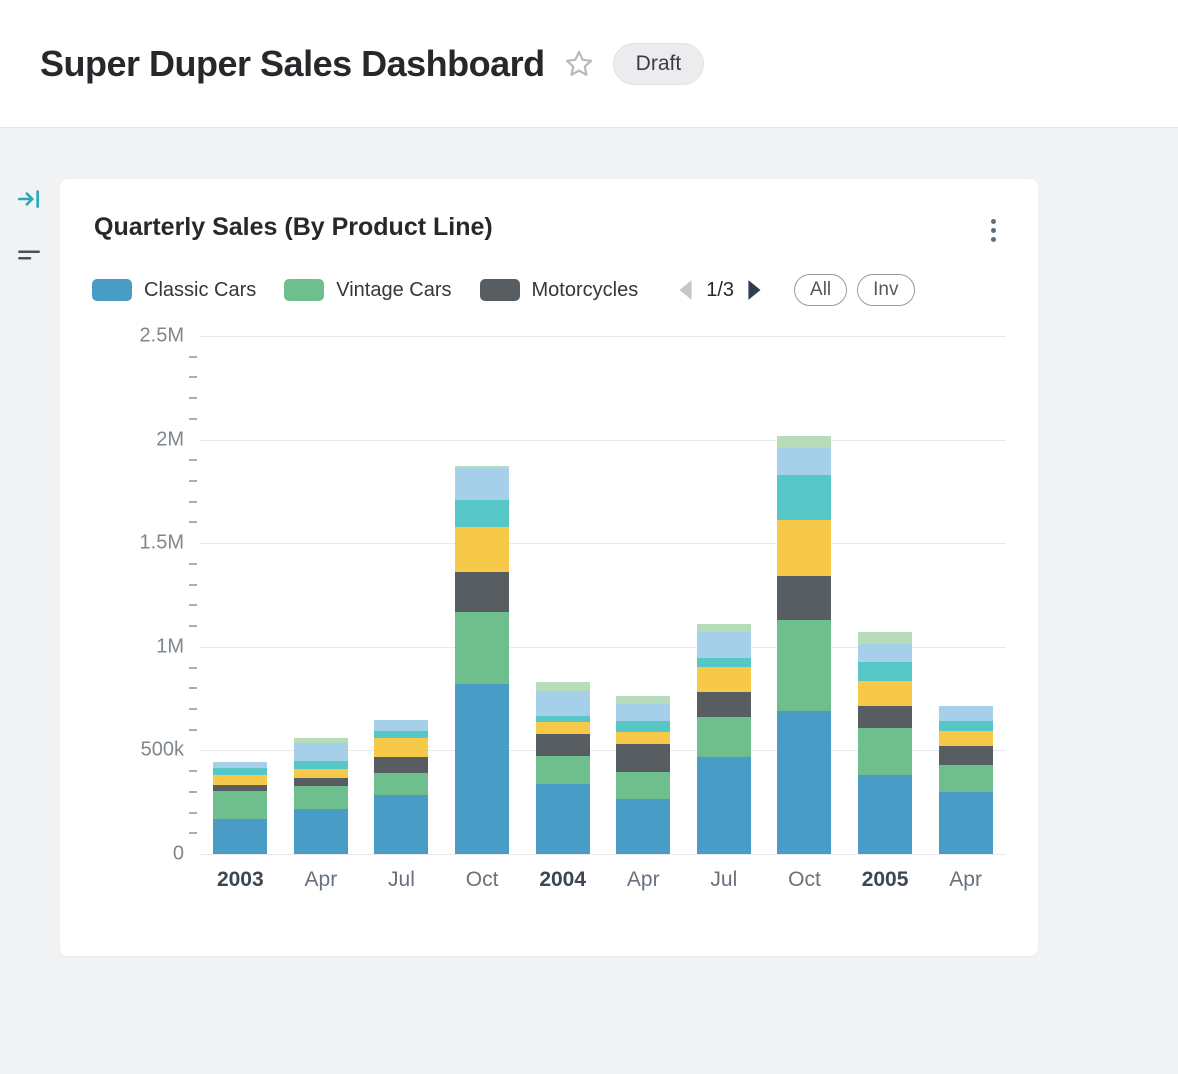 The width and height of the screenshot is (1178, 1074). Describe the element at coordinates (161, 542) in the screenshot. I see `y-axis-label: 1.5M` at that location.